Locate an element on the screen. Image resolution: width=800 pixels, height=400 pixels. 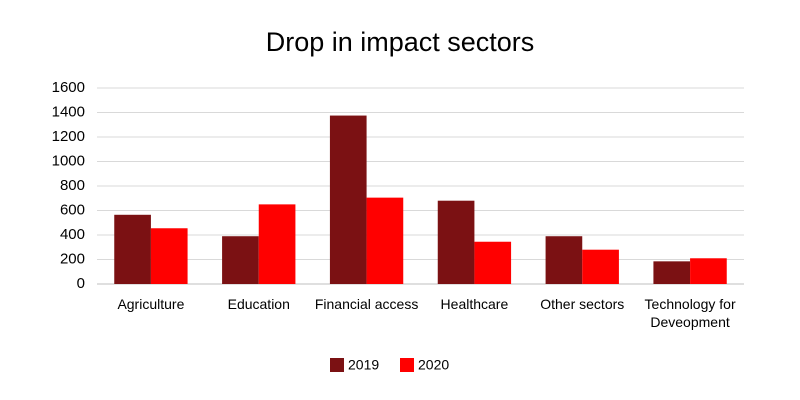
x-tick-label: Financial access is located at coordinates (366, 304).